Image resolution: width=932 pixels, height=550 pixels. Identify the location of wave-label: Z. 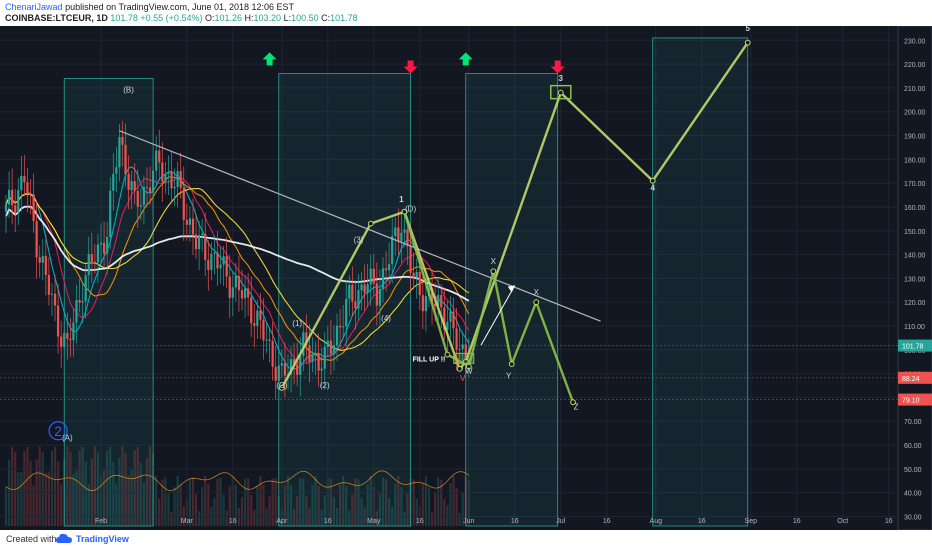
(576, 406).